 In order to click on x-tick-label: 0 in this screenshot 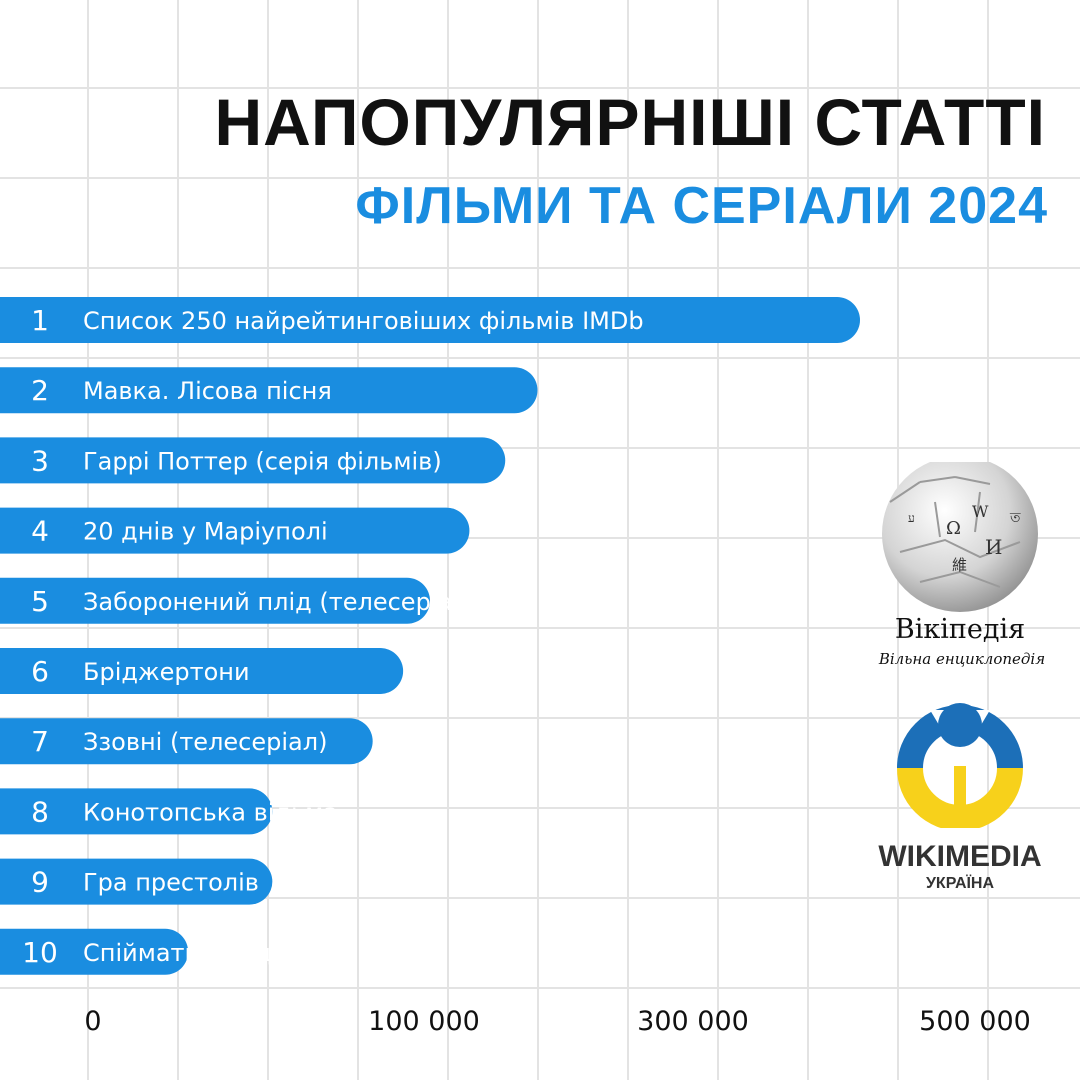, I will do `click(92, 1021)`.